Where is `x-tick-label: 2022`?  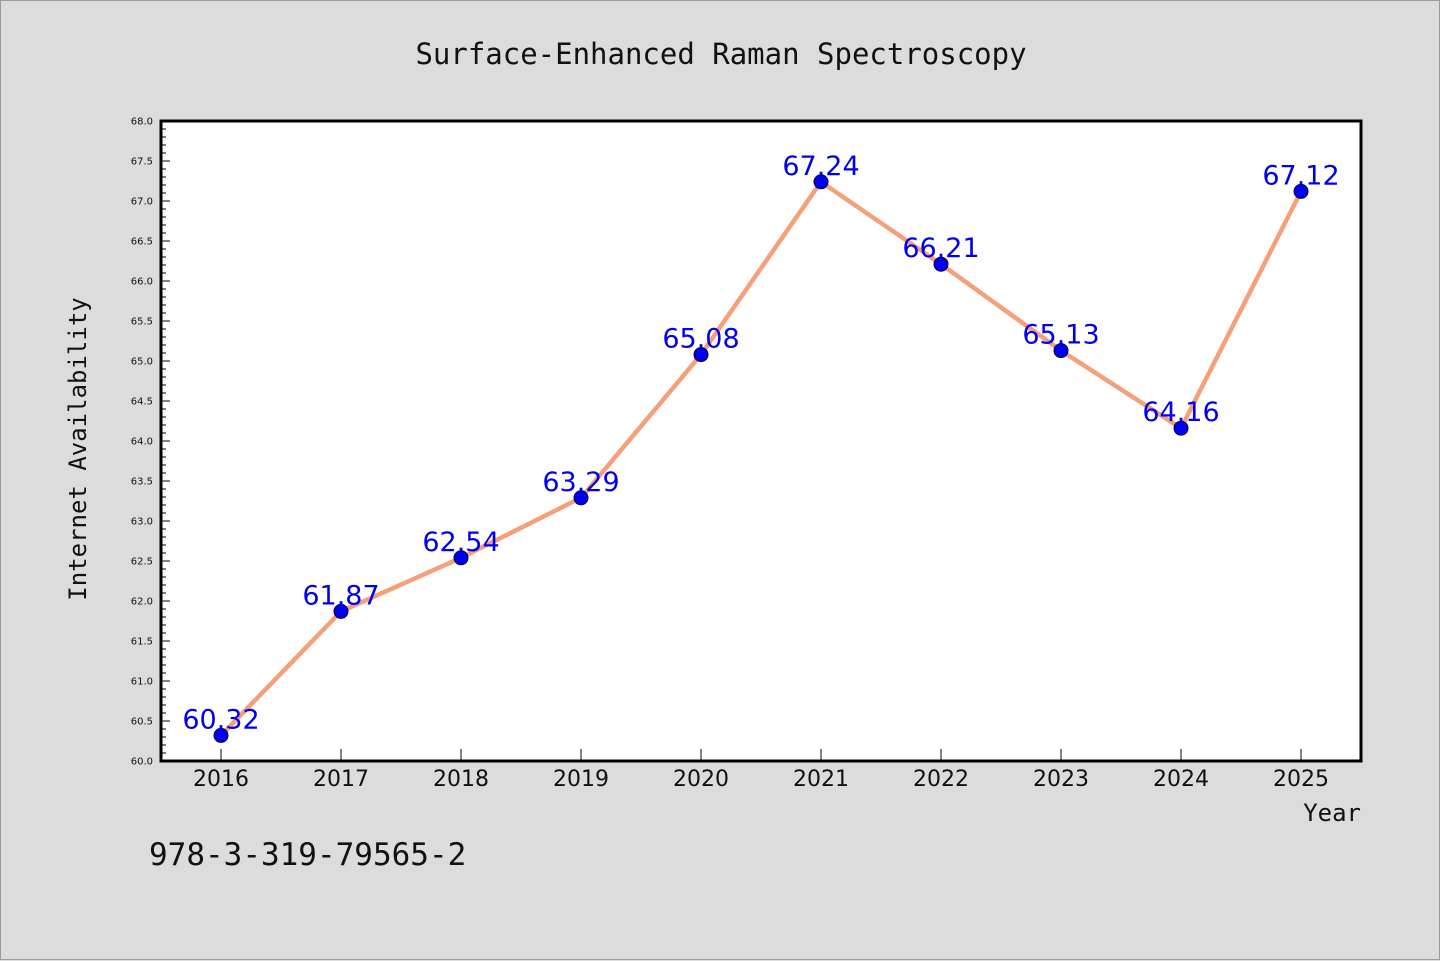
x-tick-label: 2022 is located at coordinates (941, 779).